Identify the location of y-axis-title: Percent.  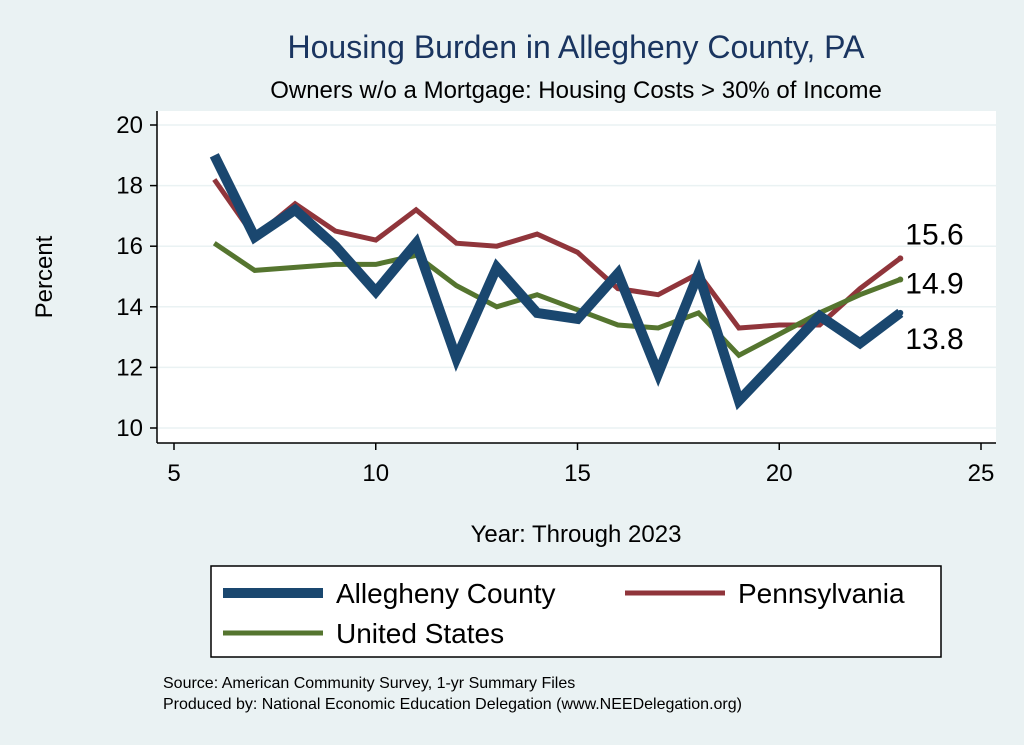
(44, 276).